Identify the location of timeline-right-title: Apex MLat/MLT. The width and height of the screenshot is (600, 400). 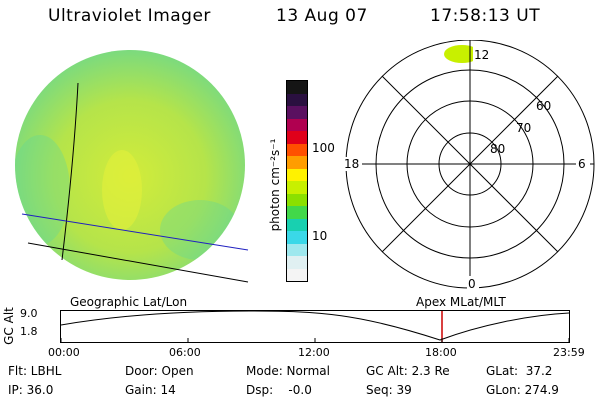
(461, 302).